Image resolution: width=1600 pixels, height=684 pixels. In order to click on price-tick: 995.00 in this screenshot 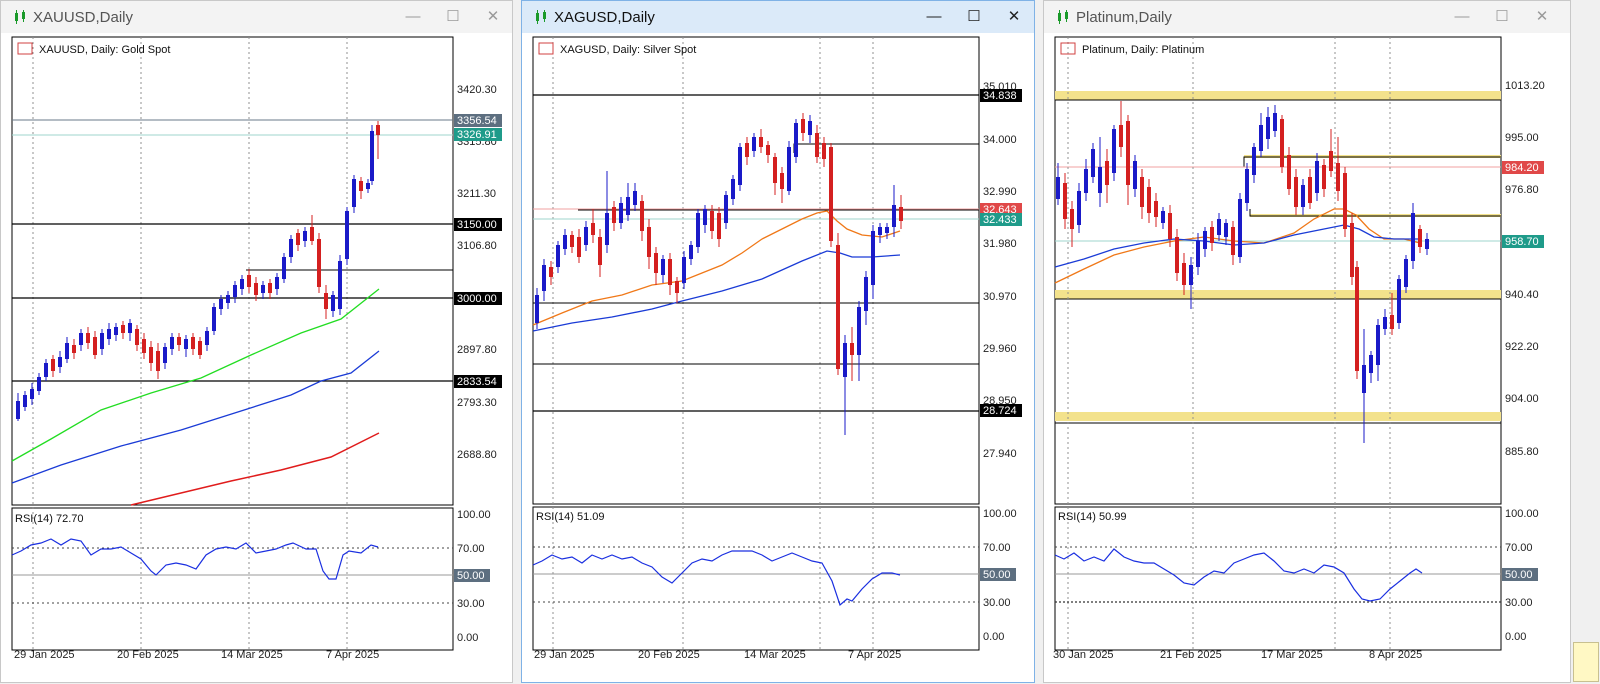, I will do `click(1522, 138)`.